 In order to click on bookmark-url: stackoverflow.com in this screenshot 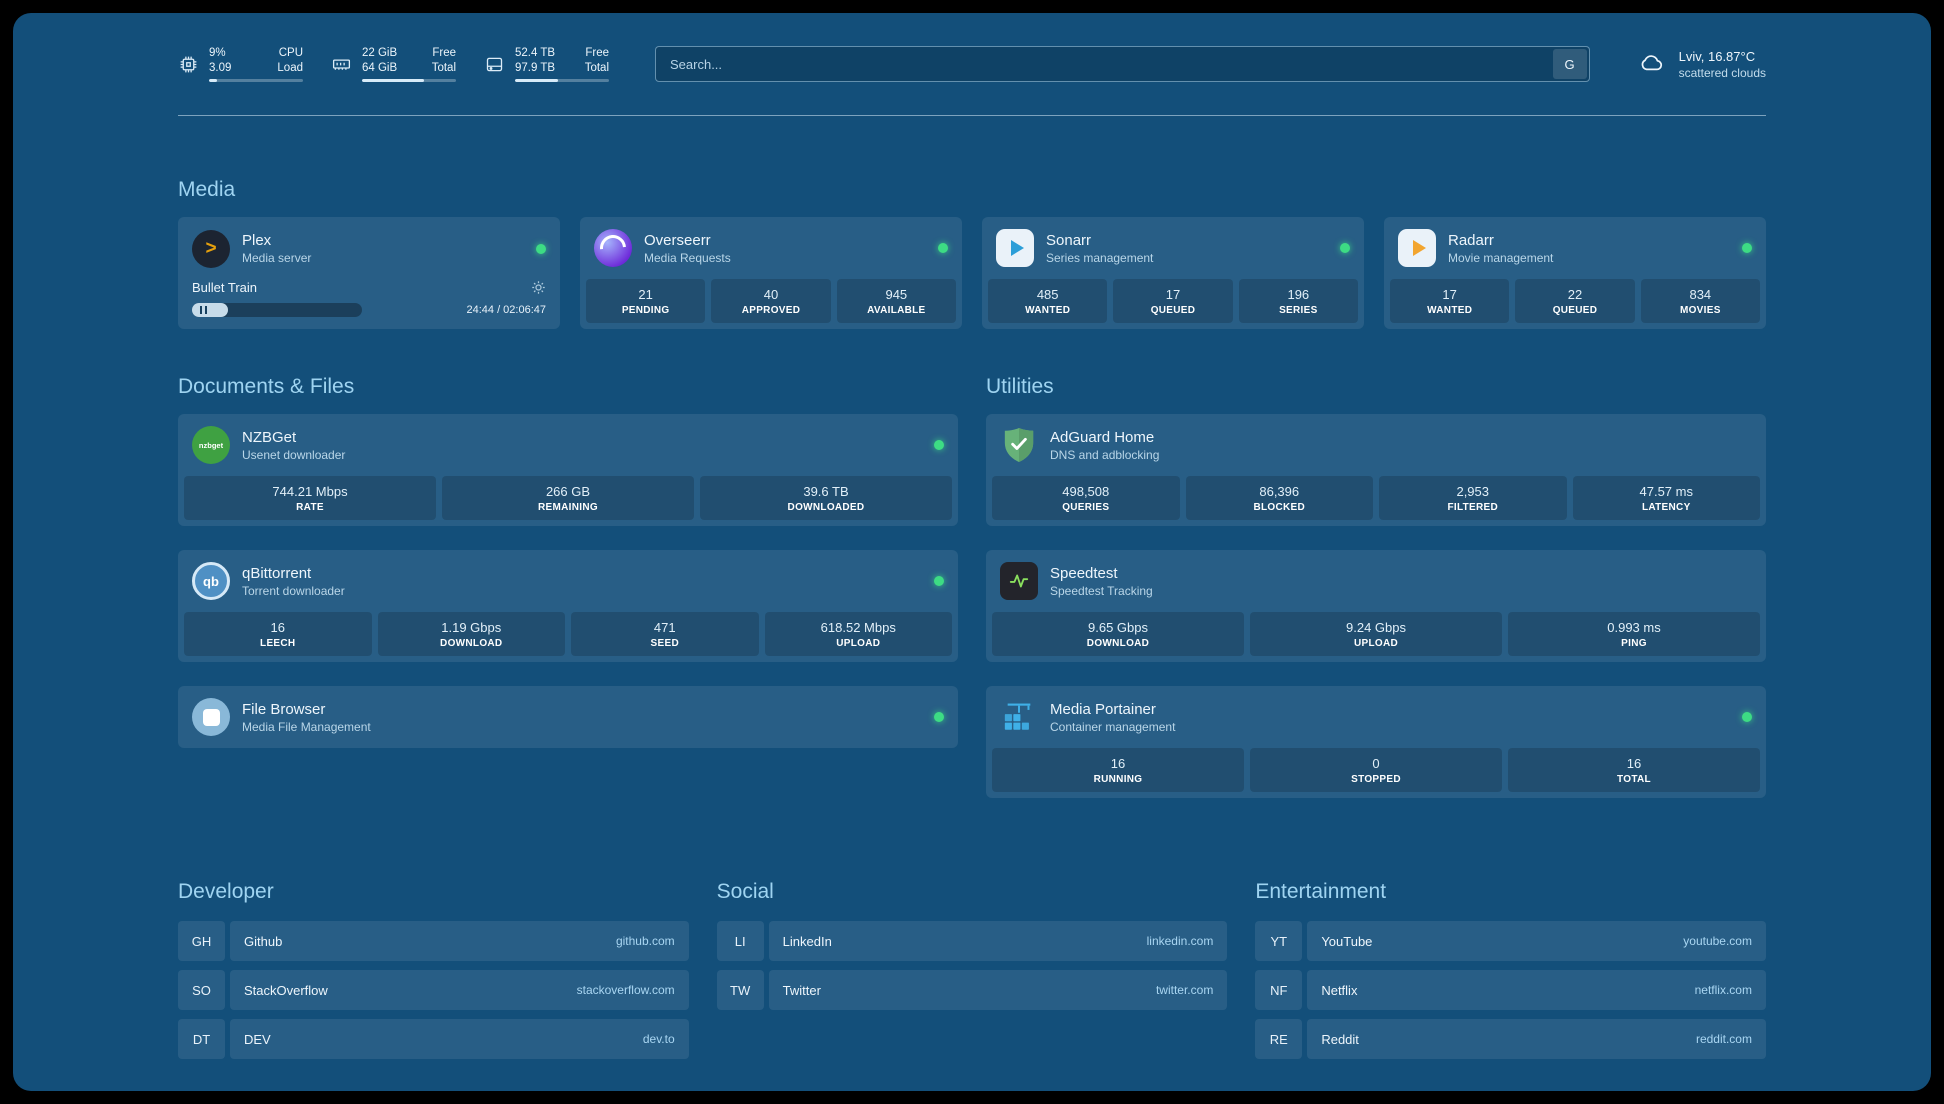, I will do `click(625, 990)`.